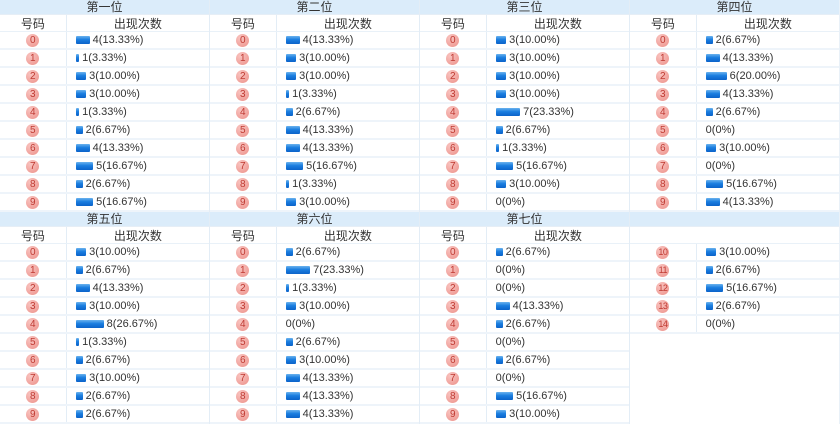 The image size is (840, 438). I want to click on number-badge: 12, so click(663, 288).